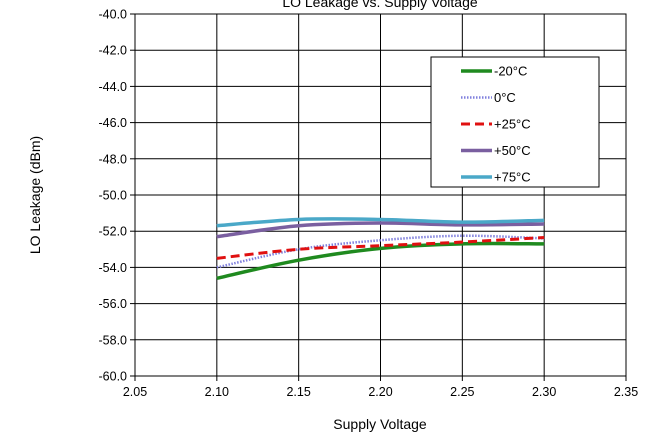  Describe the element at coordinates (510, 71) in the screenshot. I see `legend-label: -20°C` at that location.